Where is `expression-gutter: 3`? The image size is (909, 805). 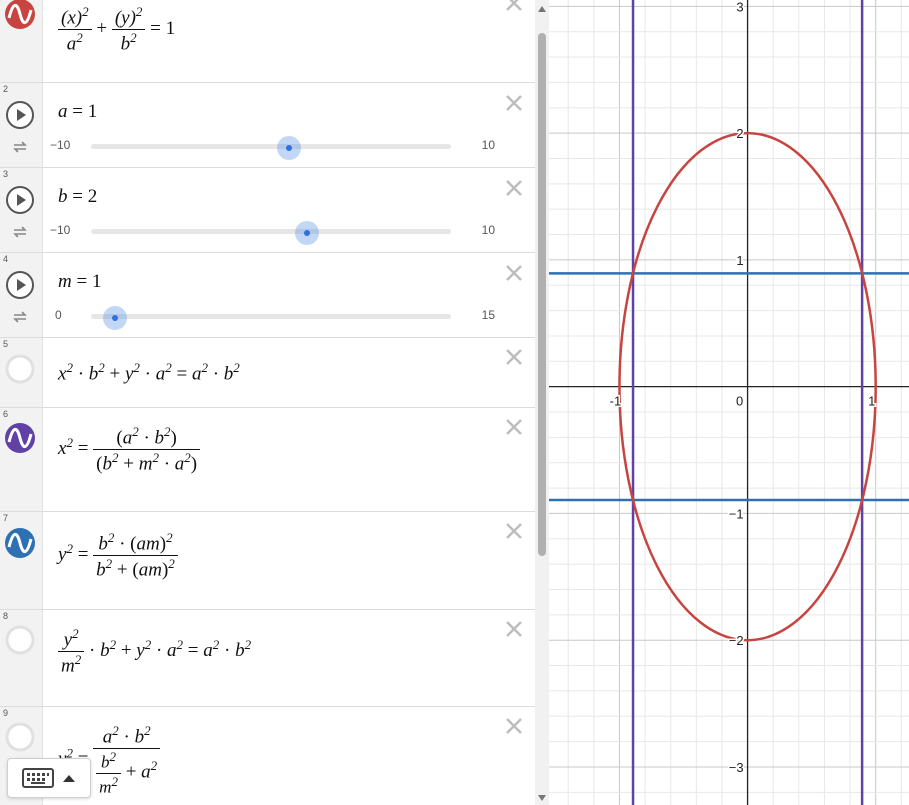 expression-gutter: 3 is located at coordinates (21, 210).